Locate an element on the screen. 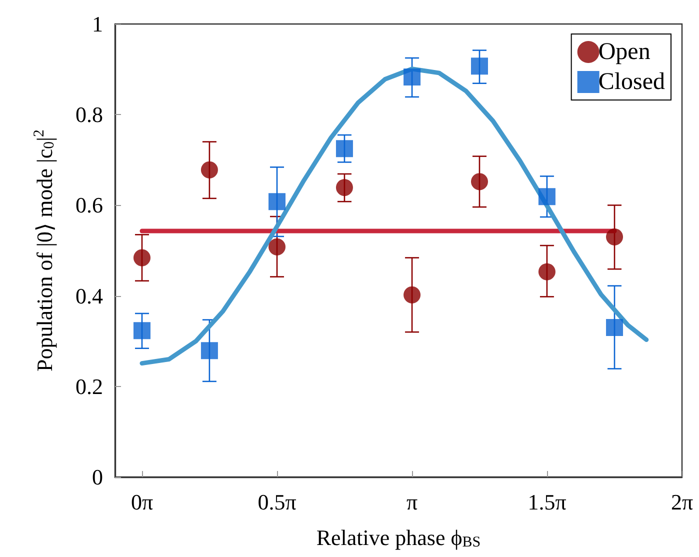 The height and width of the screenshot is (557, 699). x-tick-label: 0.5π is located at coordinates (277, 502).